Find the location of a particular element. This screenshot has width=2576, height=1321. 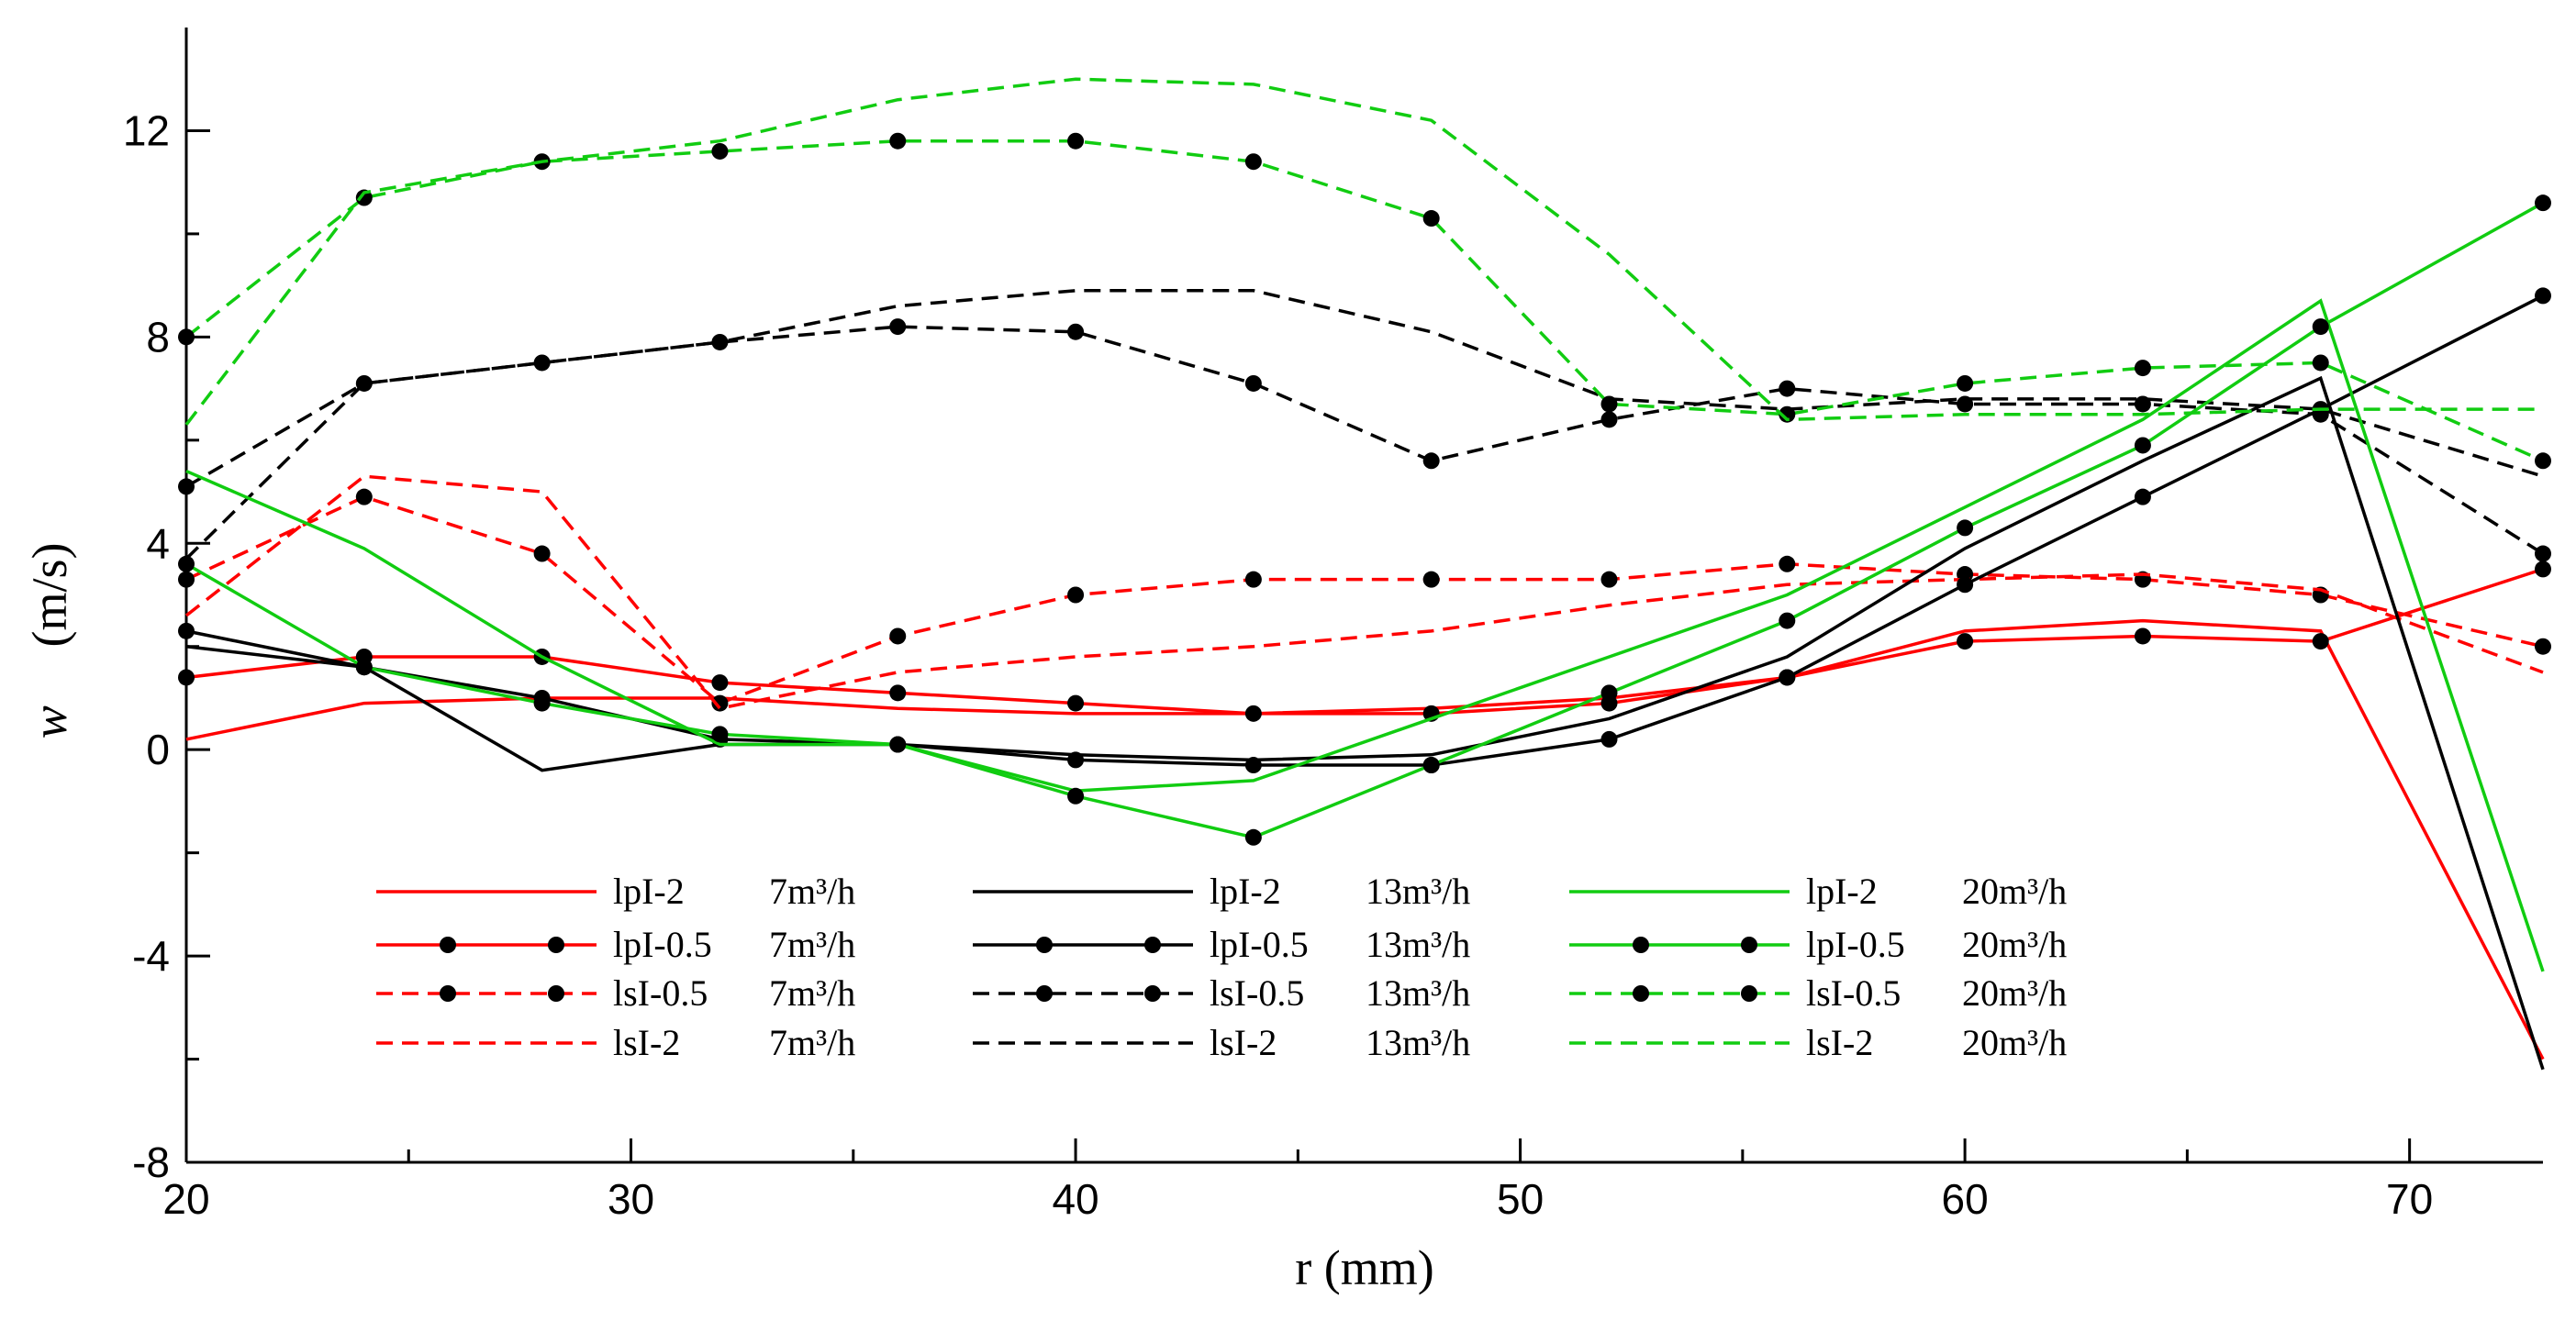

x-tick-label: 20 is located at coordinates (185, 1199).